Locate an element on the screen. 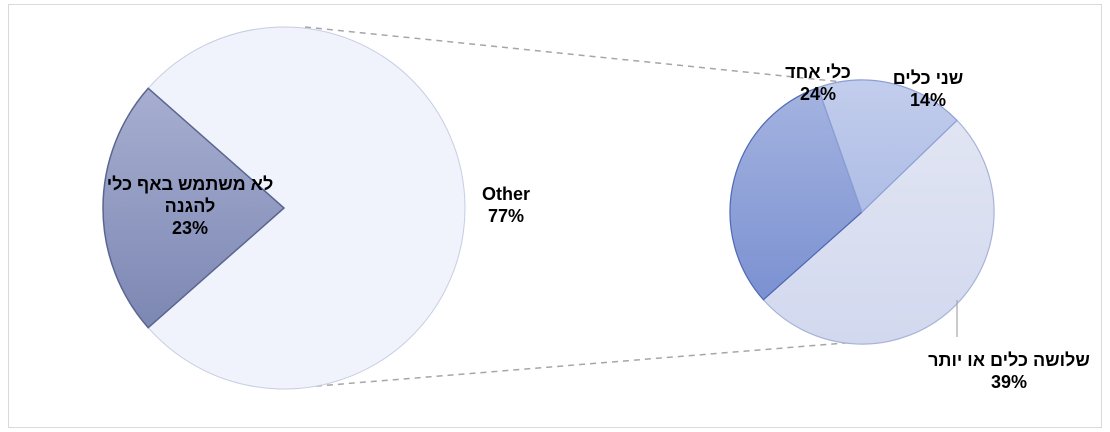 The width and height of the screenshot is (1110, 432). label-three-plus-tools-line: 39% is located at coordinates (1009, 382).